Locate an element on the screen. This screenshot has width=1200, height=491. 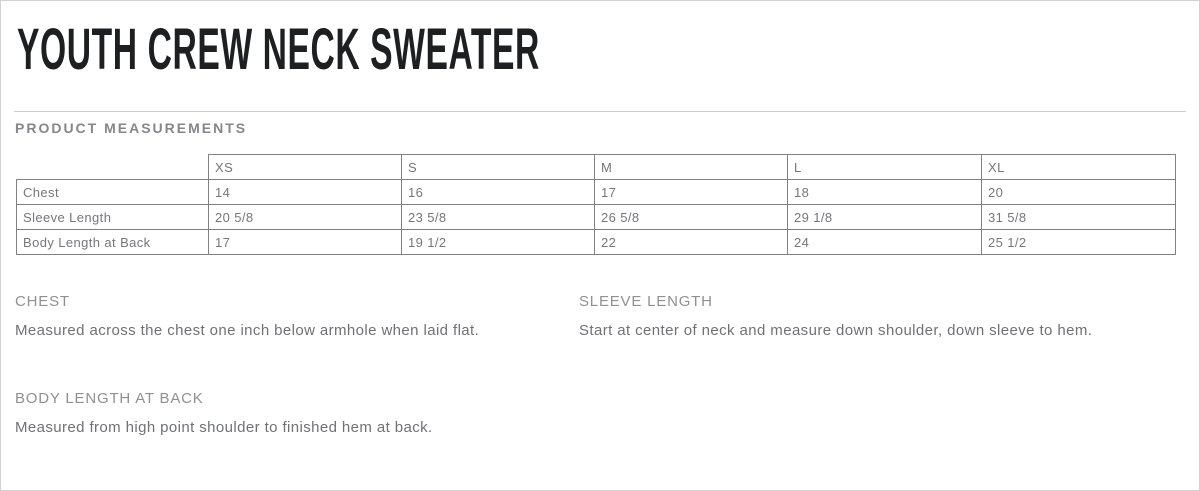
table-cell: 31 5/8 is located at coordinates (1078, 217).